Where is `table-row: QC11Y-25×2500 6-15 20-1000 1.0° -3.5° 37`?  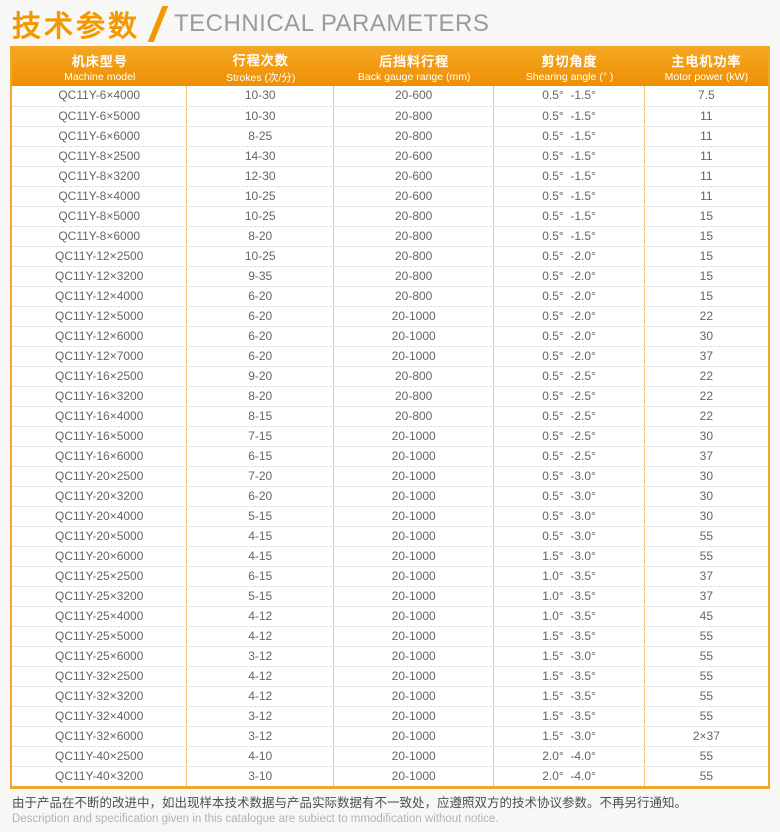 table-row: QC11Y-25×2500 6-15 20-1000 1.0° -3.5° 37 is located at coordinates (390, 576).